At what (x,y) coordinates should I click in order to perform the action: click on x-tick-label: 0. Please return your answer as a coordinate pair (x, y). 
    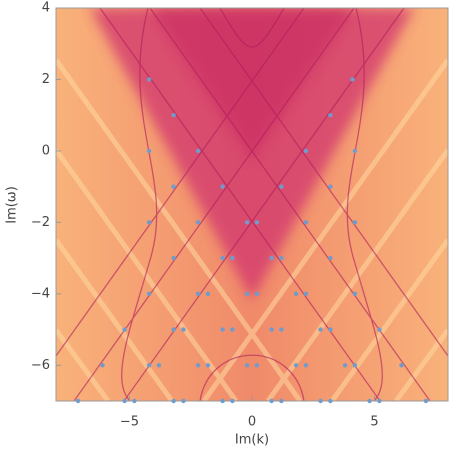
    Looking at the image, I should click on (252, 422).